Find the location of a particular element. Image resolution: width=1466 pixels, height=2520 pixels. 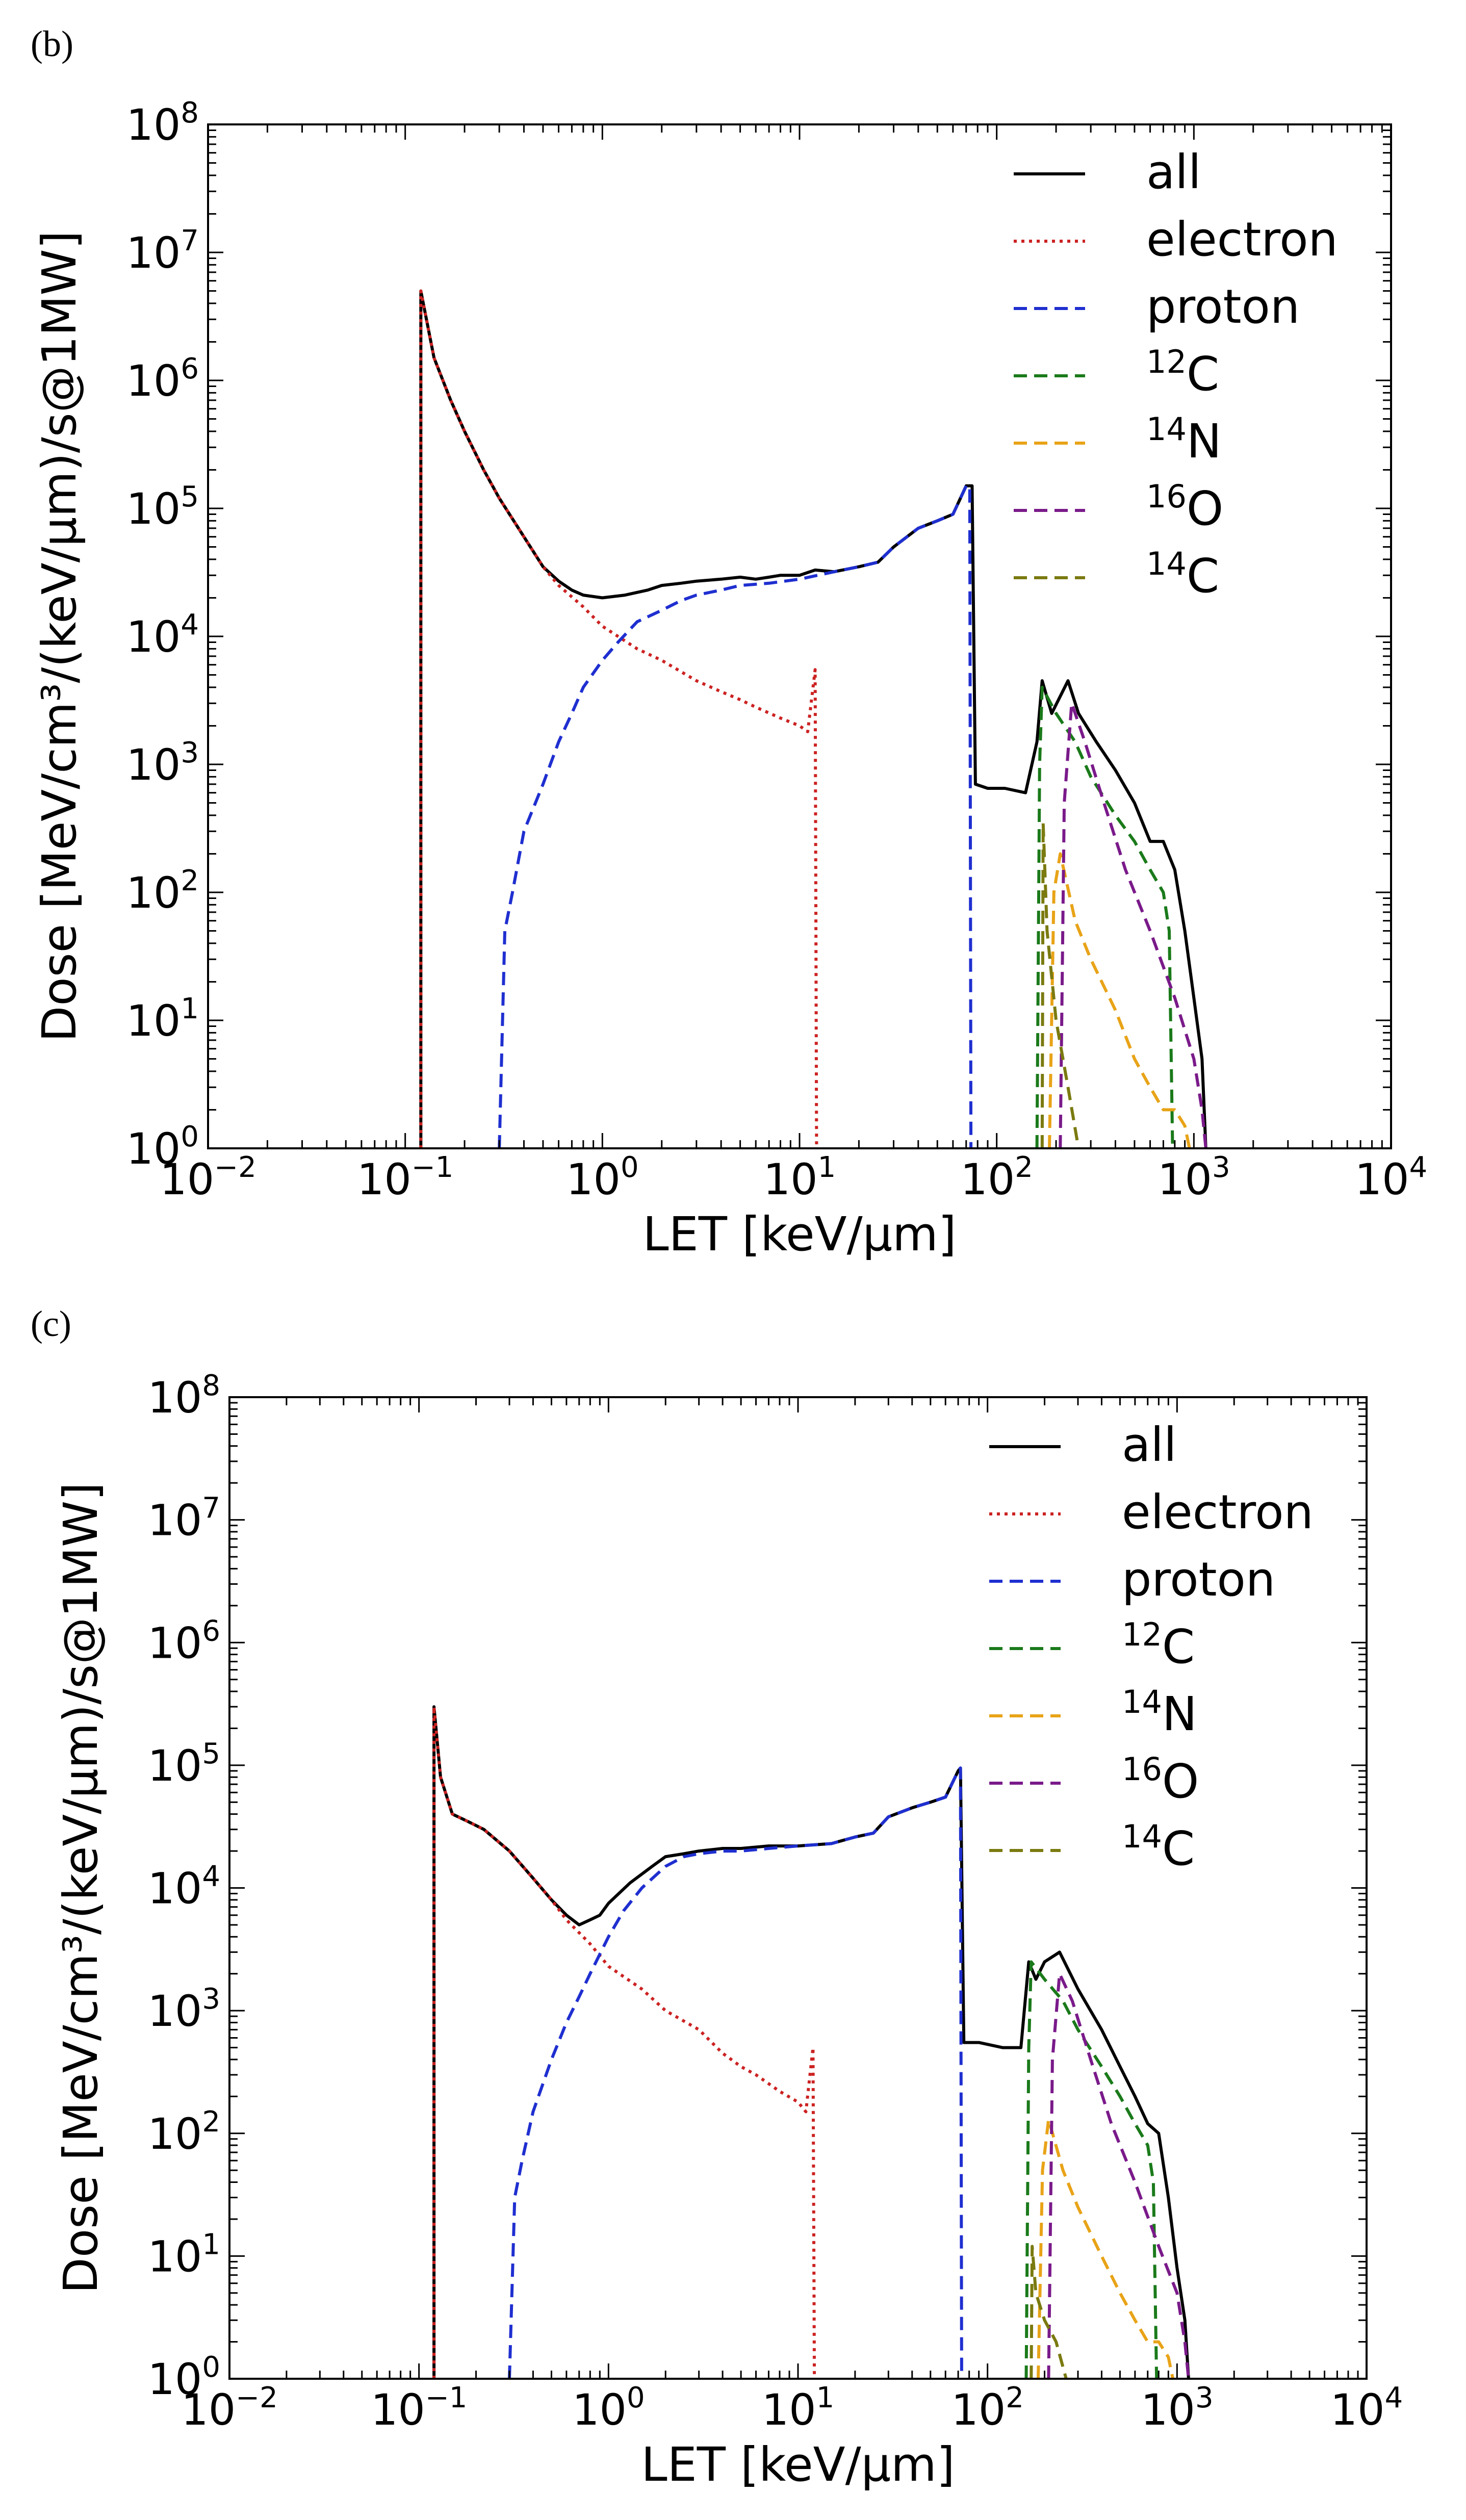

y-tick-exp: 5 is located at coordinates (190, 496).